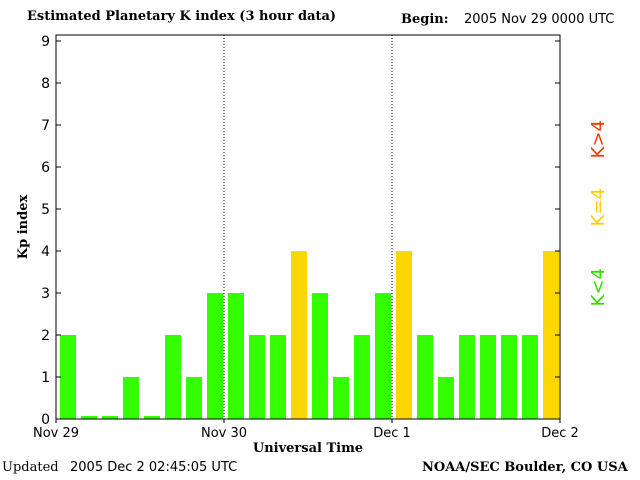 Image resolution: width=640 pixels, height=480 pixels. Describe the element at coordinates (30, 467) in the screenshot. I see `updated-label: Updated` at that location.